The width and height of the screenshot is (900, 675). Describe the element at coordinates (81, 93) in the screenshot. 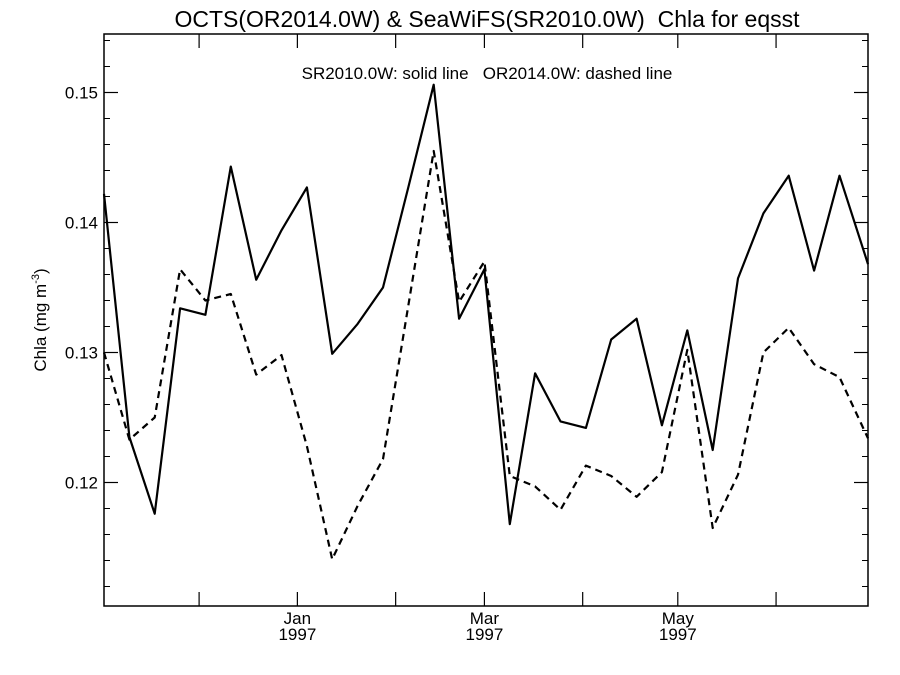

I see `y-tick-label: 0.15` at that location.